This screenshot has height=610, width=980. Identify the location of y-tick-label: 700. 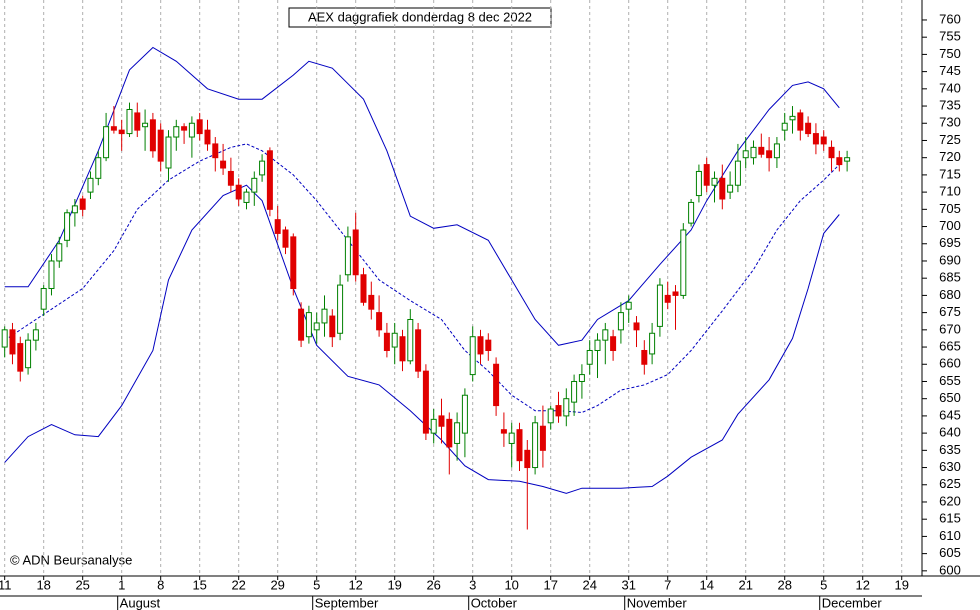
(950, 225).